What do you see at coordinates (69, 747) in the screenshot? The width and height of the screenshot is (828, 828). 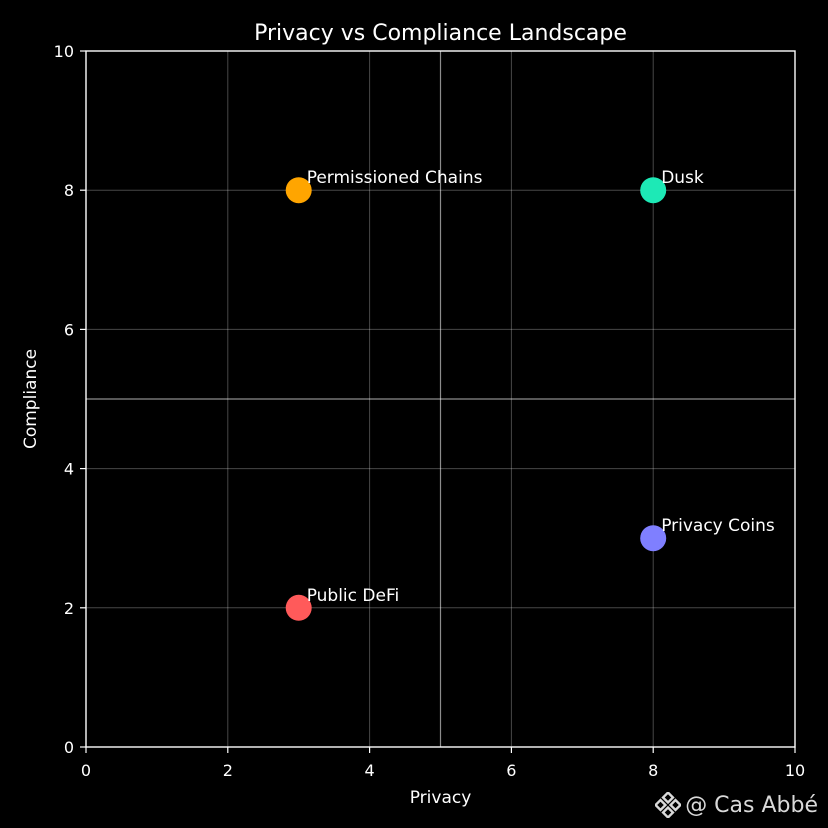 I see `y-tick-label: 0` at bounding box center [69, 747].